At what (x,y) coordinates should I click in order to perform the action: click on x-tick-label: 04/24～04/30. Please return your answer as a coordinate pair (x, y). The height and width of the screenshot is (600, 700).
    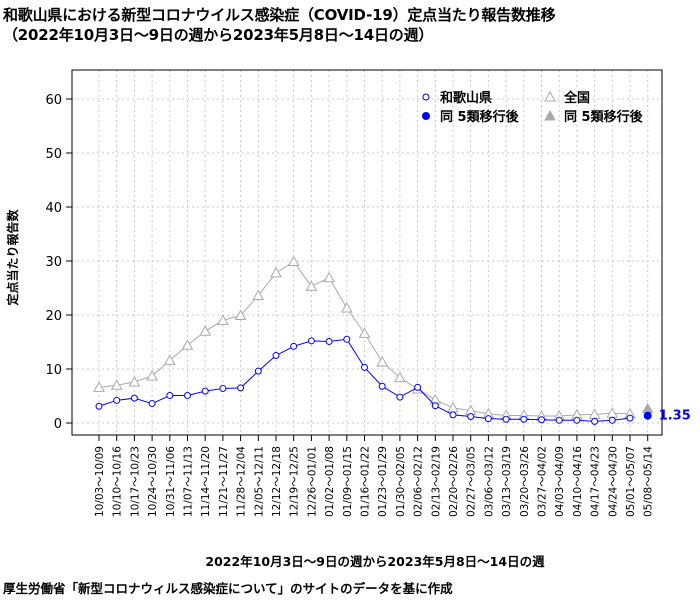
    Looking at the image, I should click on (613, 481).